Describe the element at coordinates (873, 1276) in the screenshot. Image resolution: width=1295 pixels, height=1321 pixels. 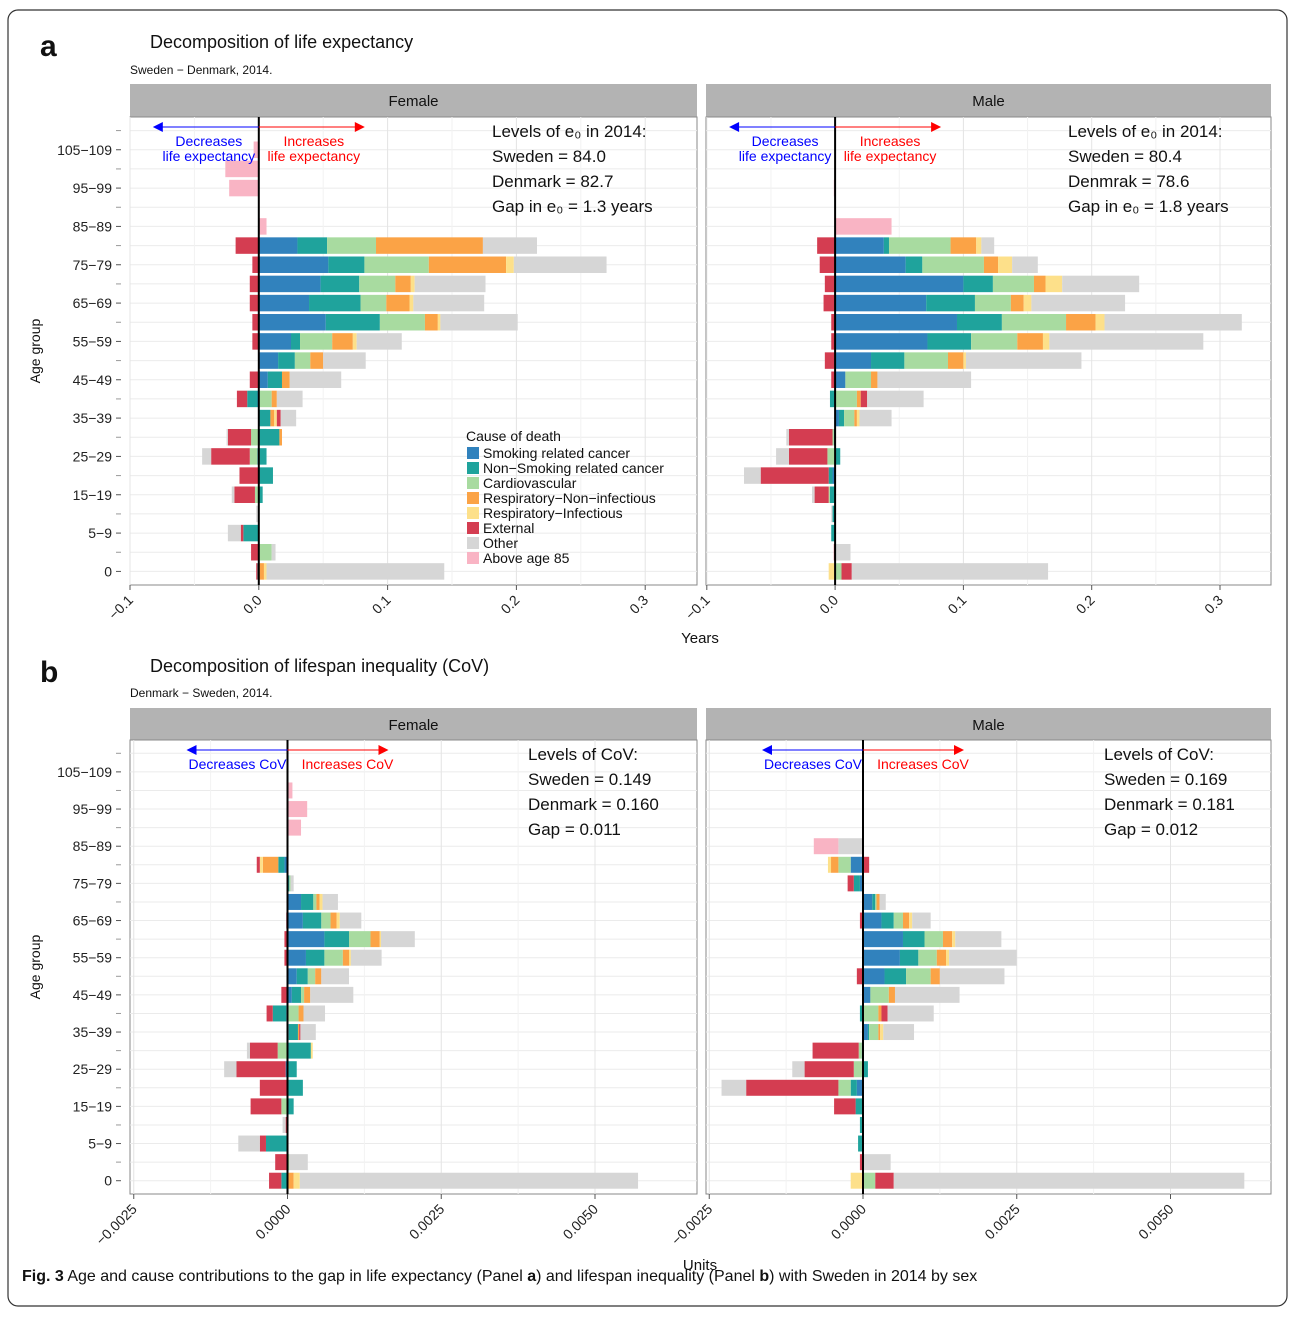
I see `caption-text-3: ) with Sweden in 2014 by sex` at that location.